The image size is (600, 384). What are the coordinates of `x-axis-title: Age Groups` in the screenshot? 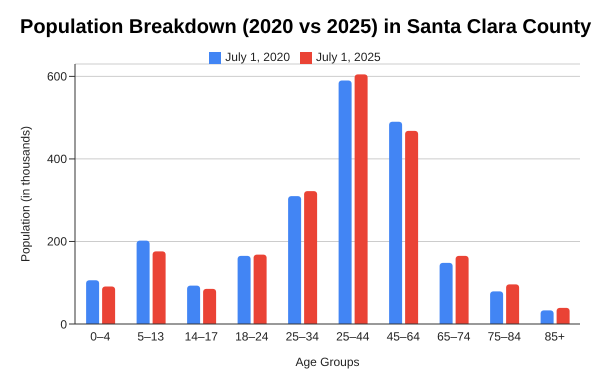 It's located at (327, 362).